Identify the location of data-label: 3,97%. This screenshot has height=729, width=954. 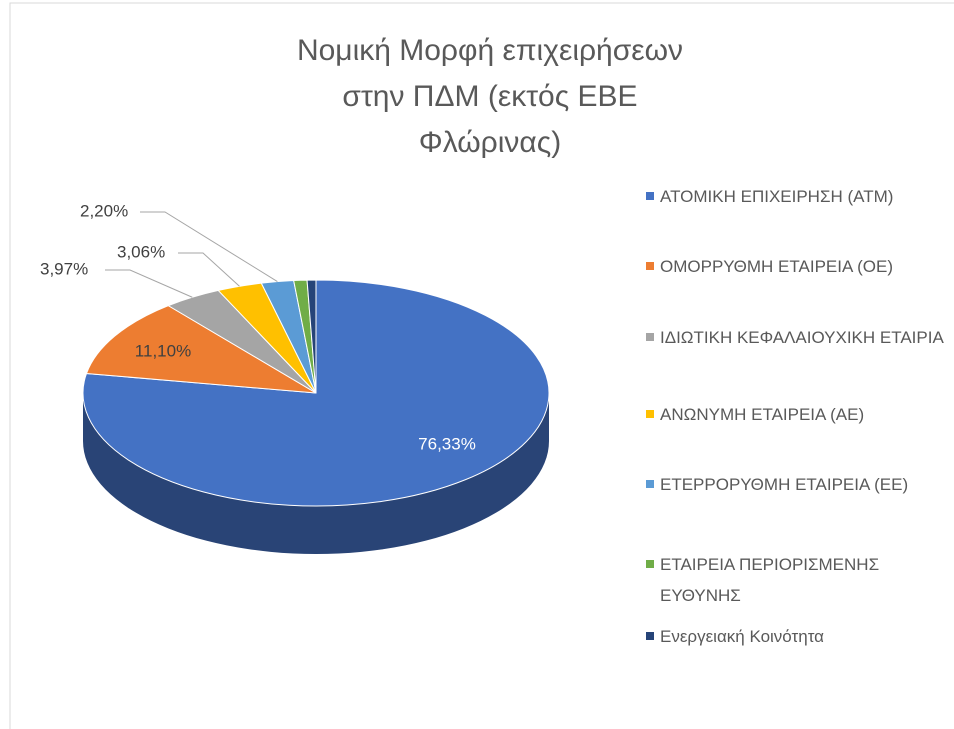
(64, 268).